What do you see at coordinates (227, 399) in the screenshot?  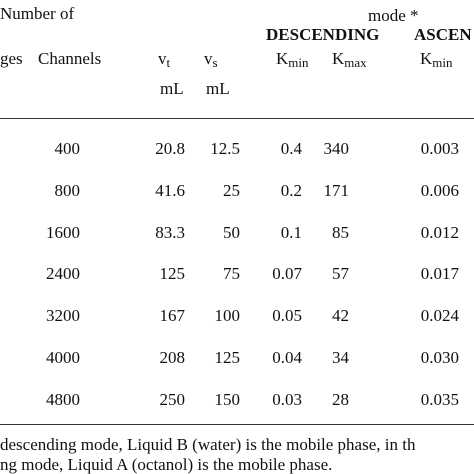 I see `cell: 150` at bounding box center [227, 399].